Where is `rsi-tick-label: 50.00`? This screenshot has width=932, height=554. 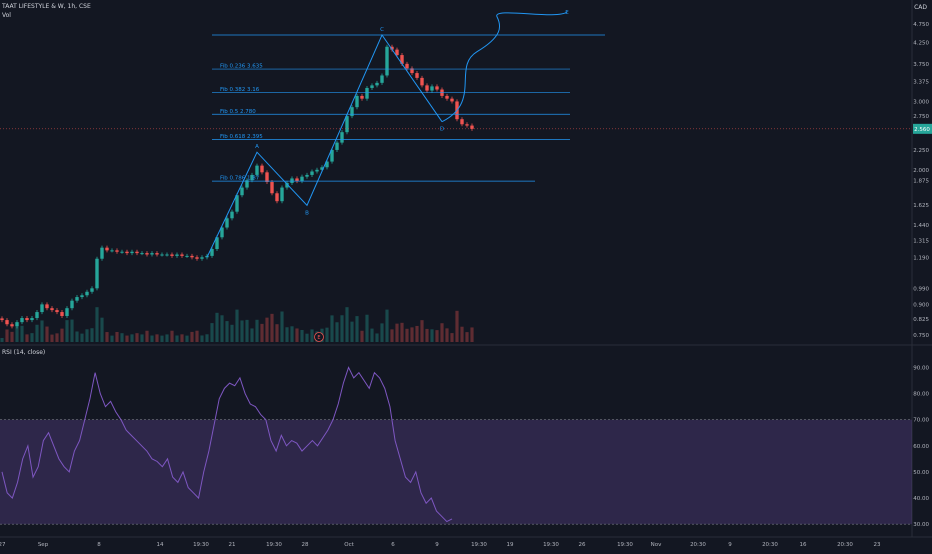
rsi-tick-label: 50.00 is located at coordinates (921, 473).